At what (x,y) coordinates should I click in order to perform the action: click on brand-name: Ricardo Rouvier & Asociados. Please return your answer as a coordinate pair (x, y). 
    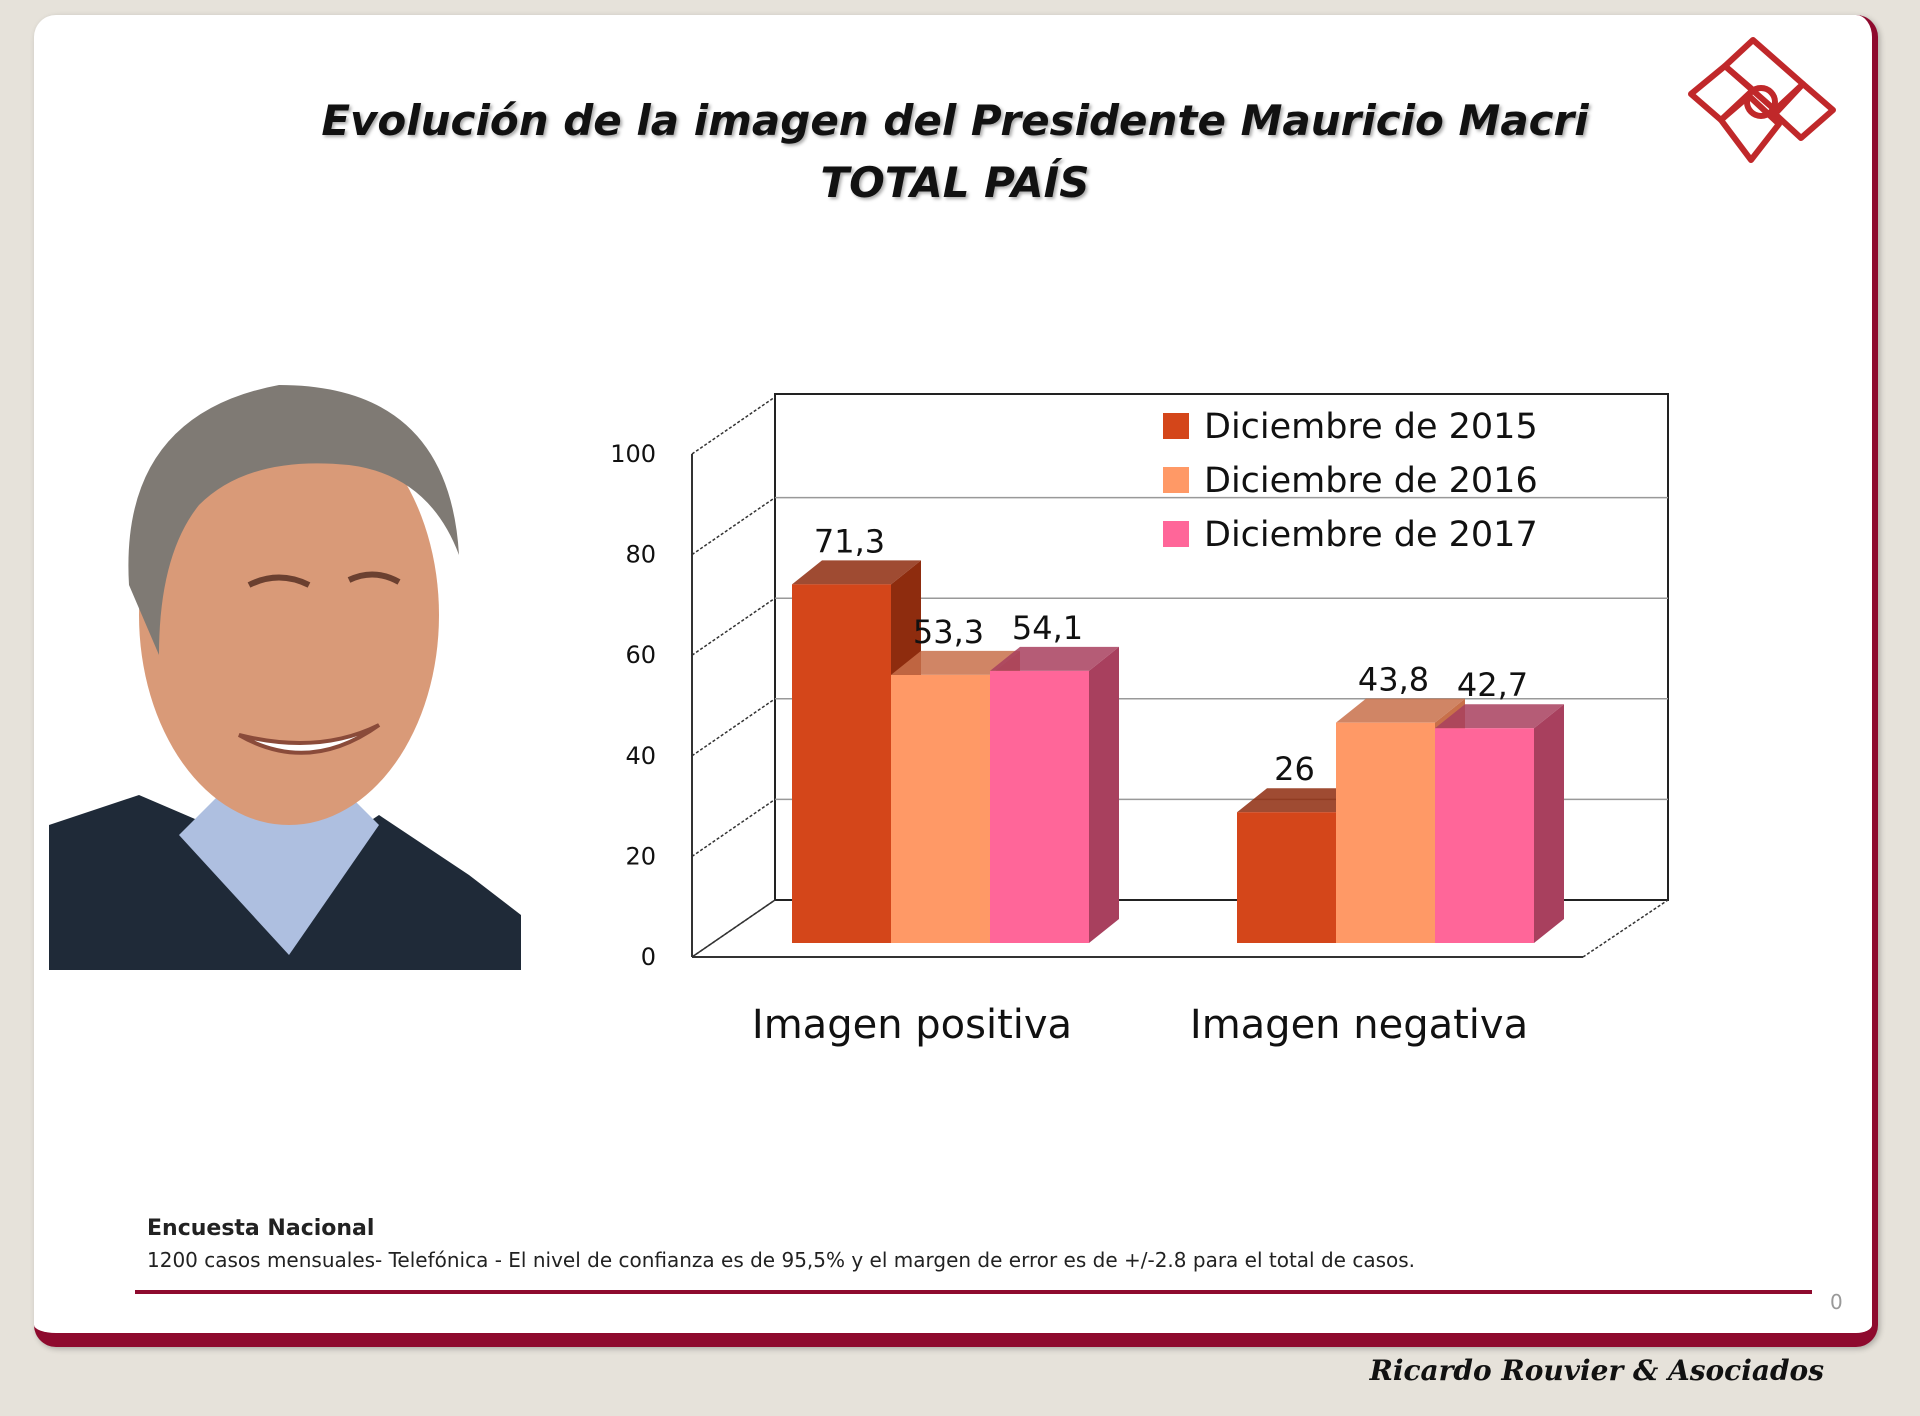
    Looking at the image, I should click on (1596, 1370).